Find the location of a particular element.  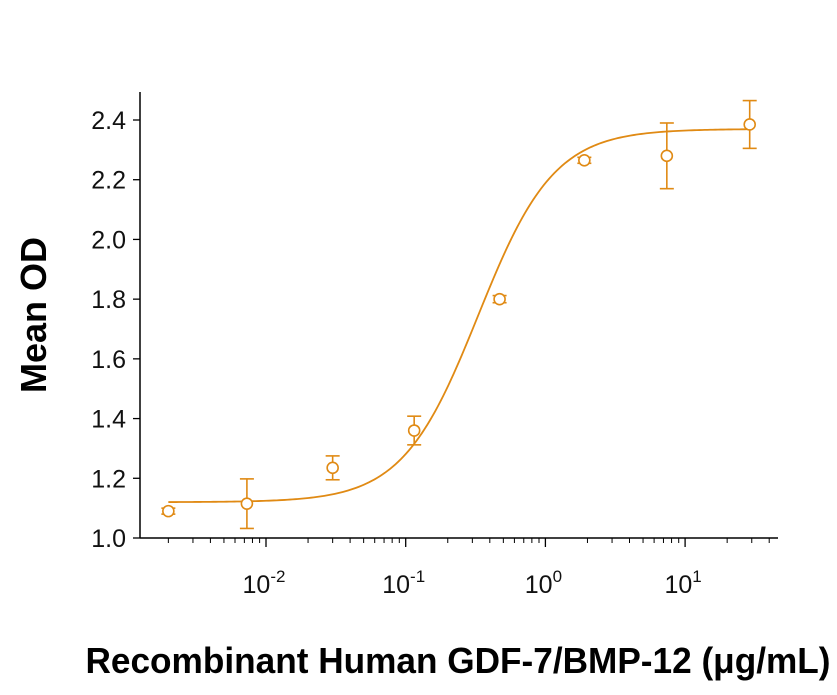

y-tick-label: 1.0 is located at coordinates (108, 539).